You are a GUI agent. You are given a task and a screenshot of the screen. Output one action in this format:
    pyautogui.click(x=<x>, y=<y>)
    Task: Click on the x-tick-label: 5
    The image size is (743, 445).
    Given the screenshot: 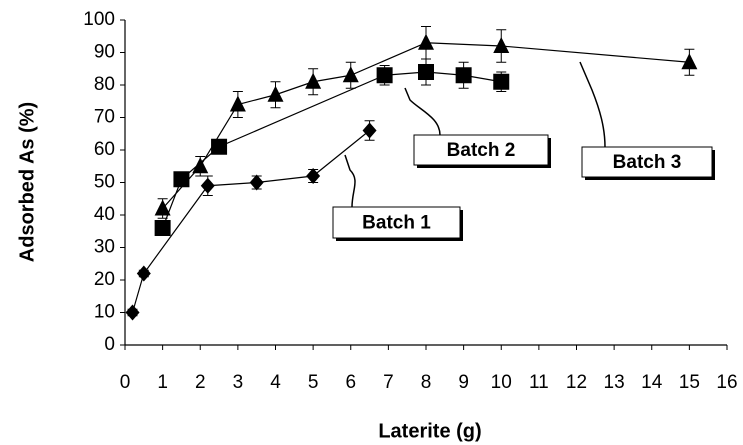 What is the action you would take?
    pyautogui.click(x=313, y=382)
    